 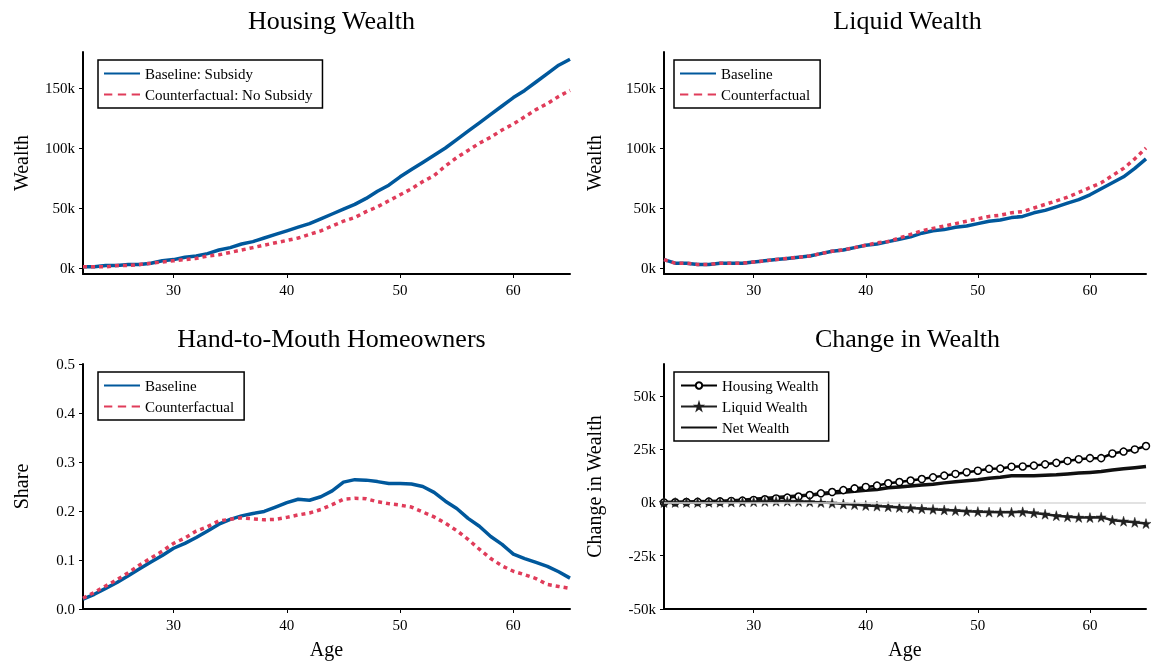 What do you see at coordinates (331, 20) in the screenshot?
I see `chart-title: Housing Wealth` at bounding box center [331, 20].